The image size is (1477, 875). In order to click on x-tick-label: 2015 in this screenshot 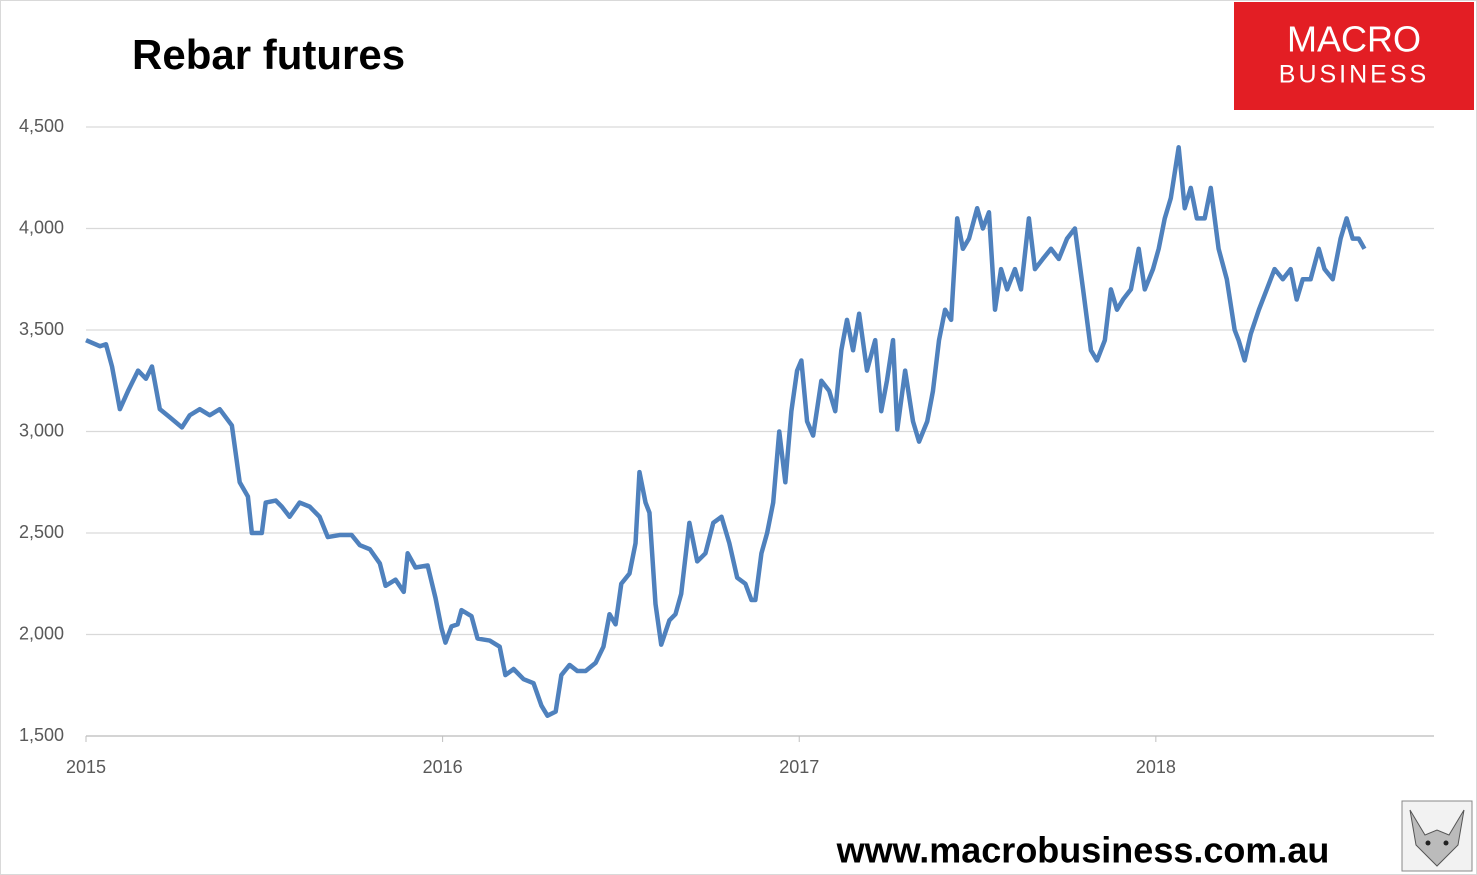, I will do `click(86, 767)`.